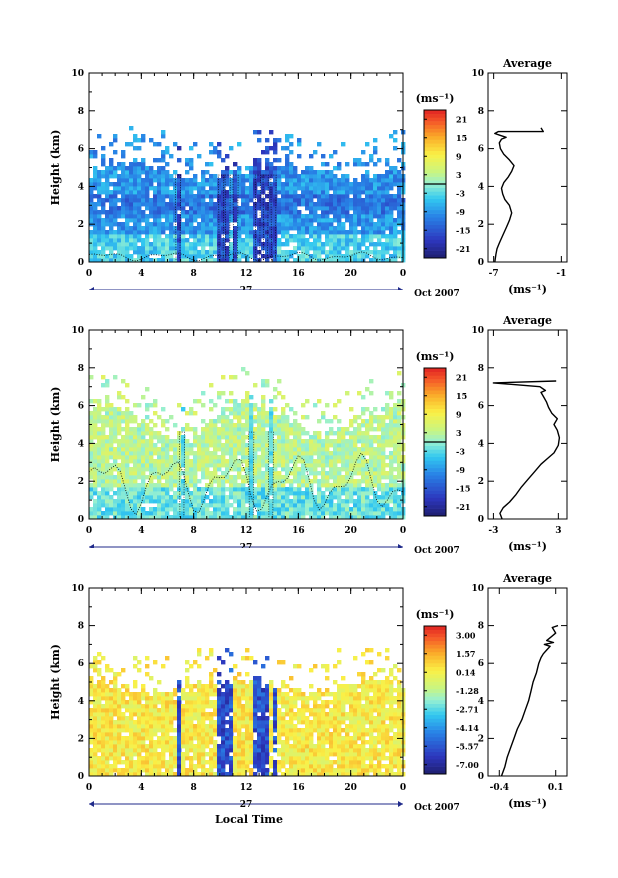 Image resolution: width=618 pixels, height=878 pixels. Describe the element at coordinates (463, 249) in the screenshot. I see `colorbar-tick-label: -21` at that location.